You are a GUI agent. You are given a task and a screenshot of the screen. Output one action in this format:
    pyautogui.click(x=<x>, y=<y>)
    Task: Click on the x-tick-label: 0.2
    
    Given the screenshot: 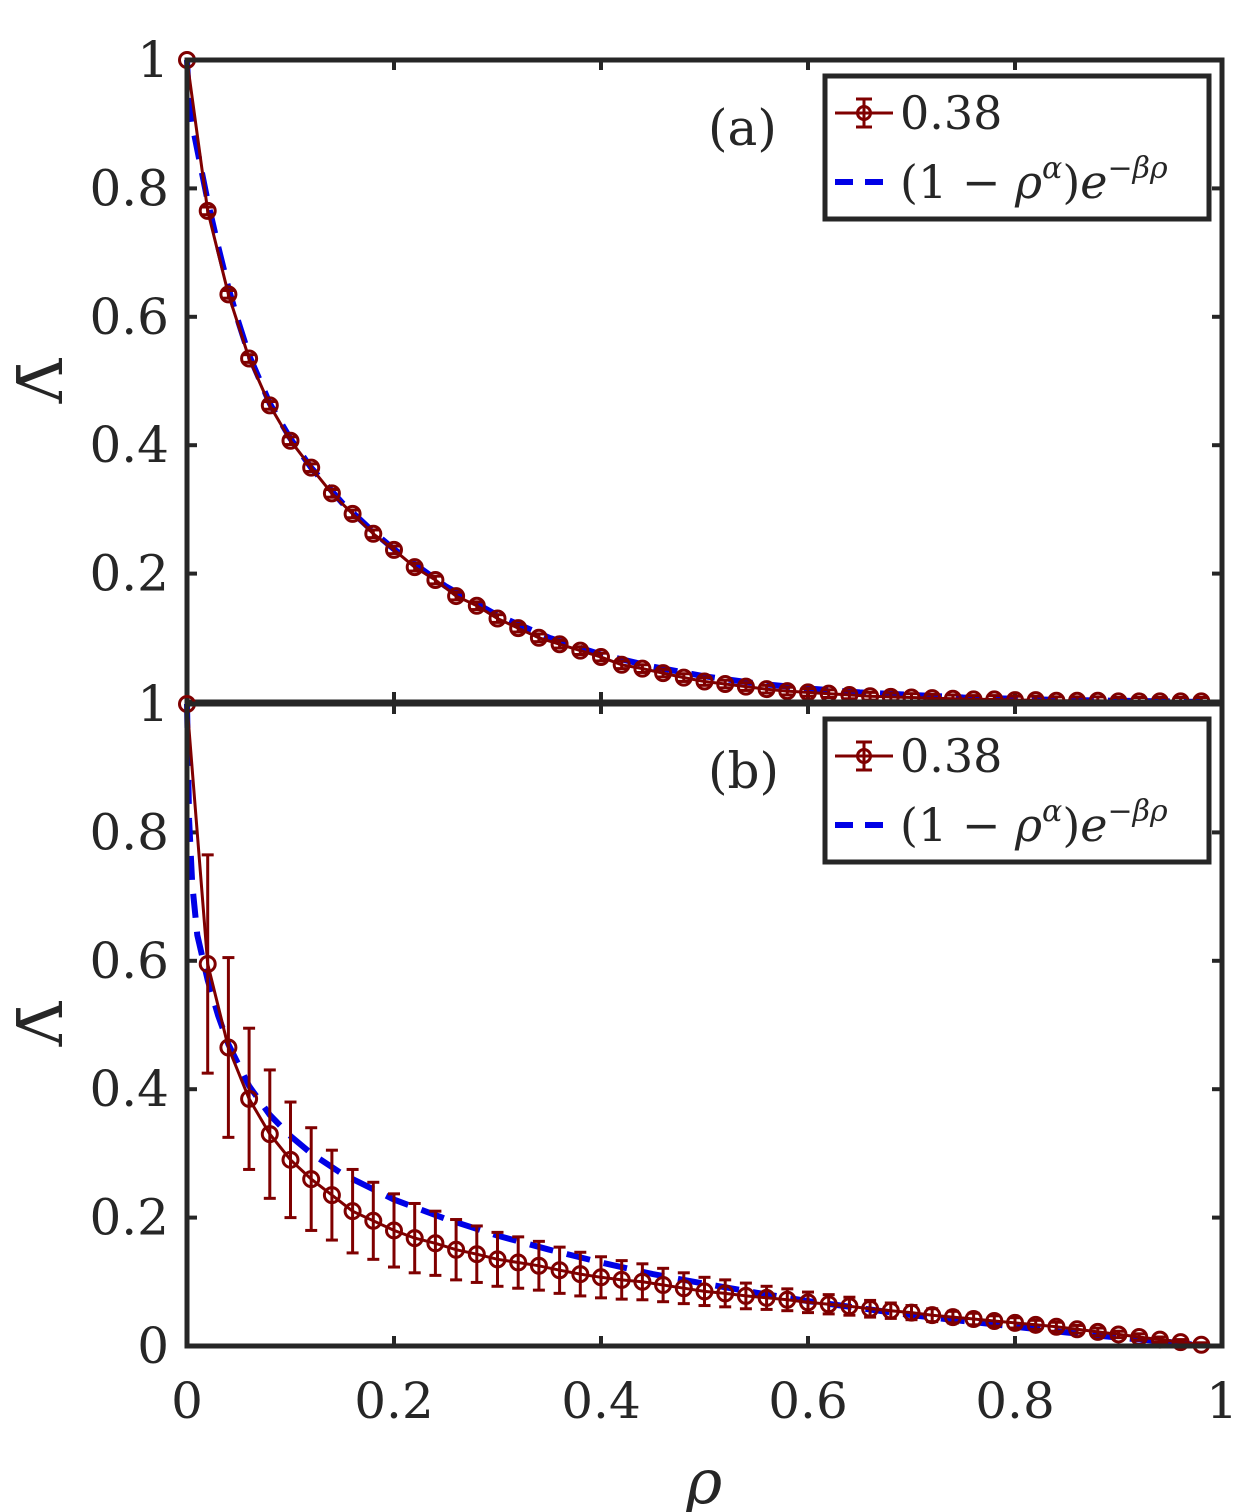 What is the action you would take?
    pyautogui.click(x=394, y=1401)
    